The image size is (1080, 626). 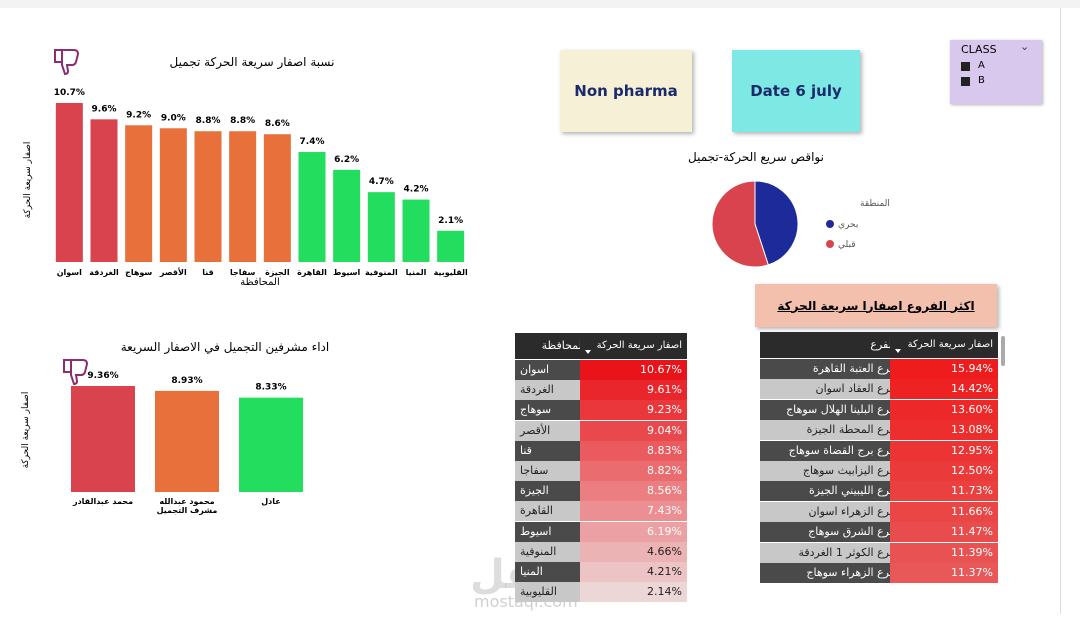 What do you see at coordinates (173, 118) in the screenshot?
I see `data-label: 9.0%` at bounding box center [173, 118].